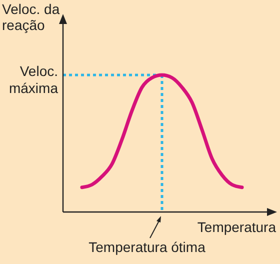 This screenshot has height=264, width=280. I want to click on x-axis-title: Temperatura, so click(236, 227).